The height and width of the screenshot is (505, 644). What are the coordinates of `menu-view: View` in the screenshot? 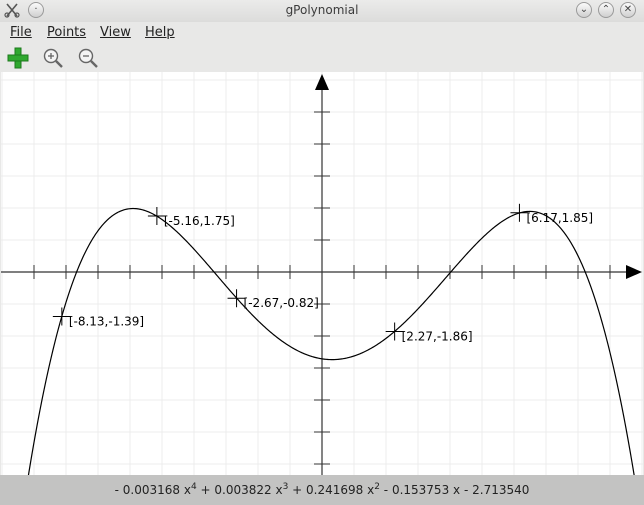 It's located at (115, 32).